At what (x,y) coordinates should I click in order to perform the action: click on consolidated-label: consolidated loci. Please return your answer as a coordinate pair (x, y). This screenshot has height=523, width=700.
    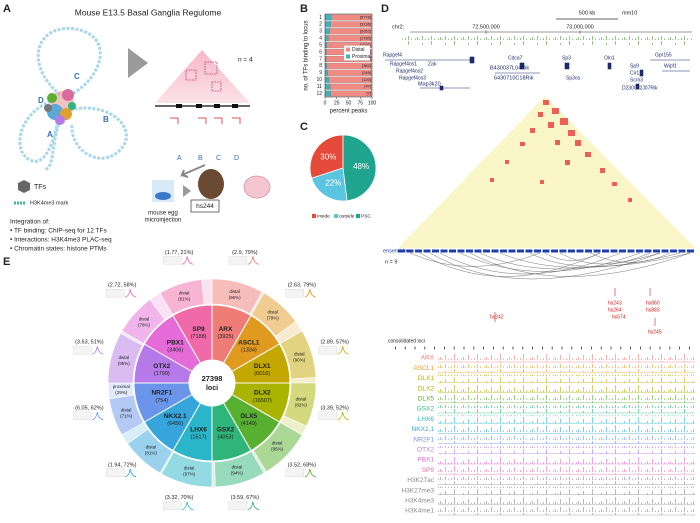
    Looking at the image, I should click on (406, 341).